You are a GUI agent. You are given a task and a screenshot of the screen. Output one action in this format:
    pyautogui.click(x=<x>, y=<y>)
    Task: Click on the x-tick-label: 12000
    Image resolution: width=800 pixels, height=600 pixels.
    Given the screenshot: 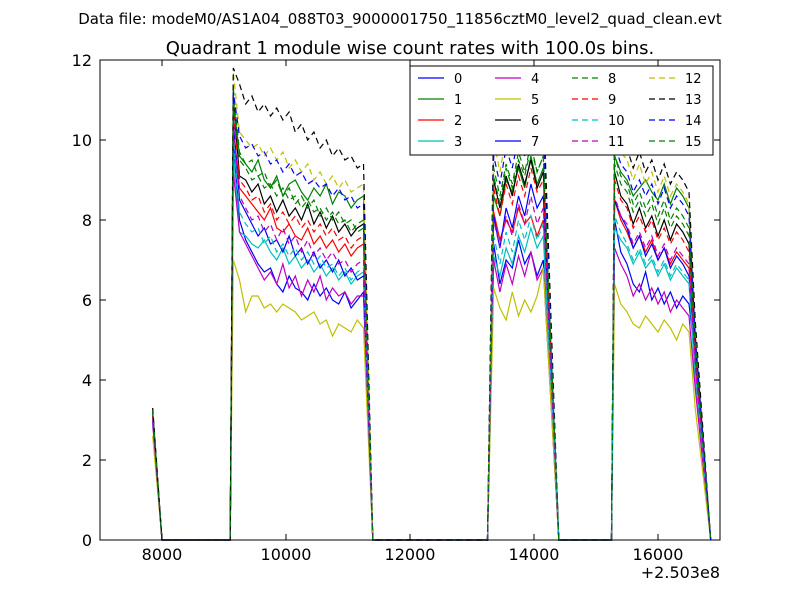 What is the action you would take?
    pyautogui.click(x=410, y=554)
    